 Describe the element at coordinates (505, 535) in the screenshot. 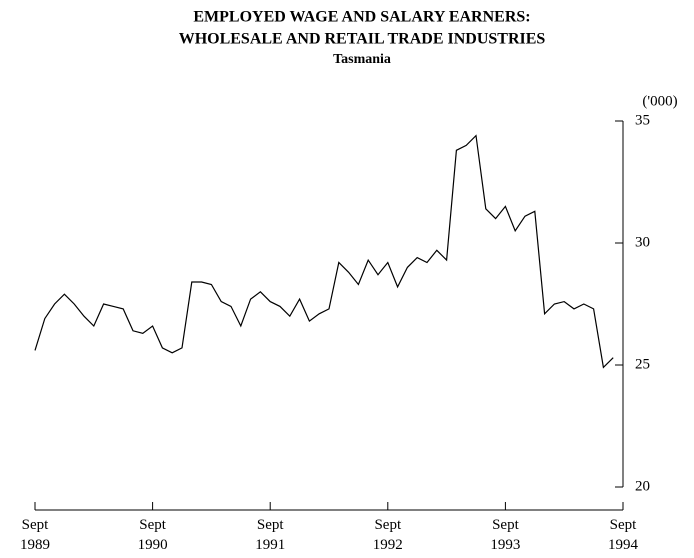

I see `x-tick-label: Sept 1993` at that location.